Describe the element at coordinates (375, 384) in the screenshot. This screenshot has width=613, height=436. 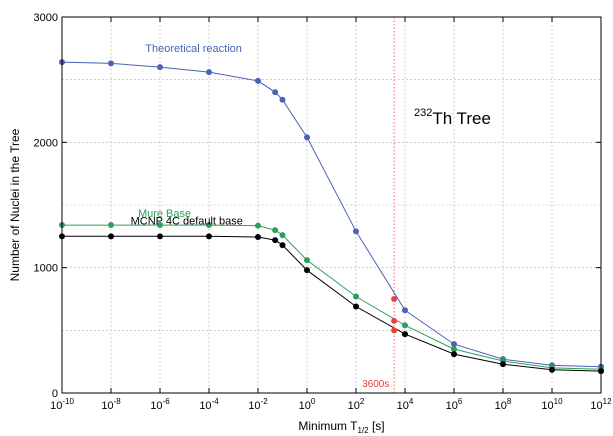
I see `reference-line-label: 3600s` at that location.